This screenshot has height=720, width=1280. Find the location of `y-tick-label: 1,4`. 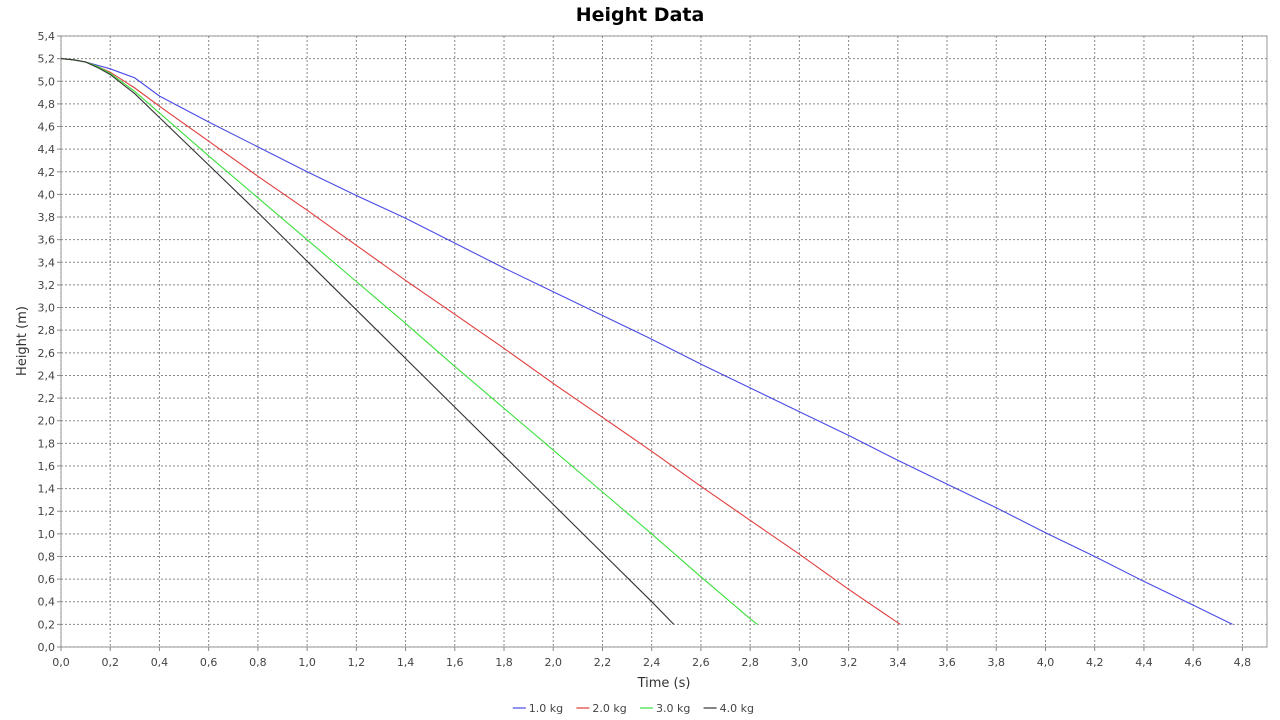

y-tick-label: 1,4 is located at coordinates (47, 489).